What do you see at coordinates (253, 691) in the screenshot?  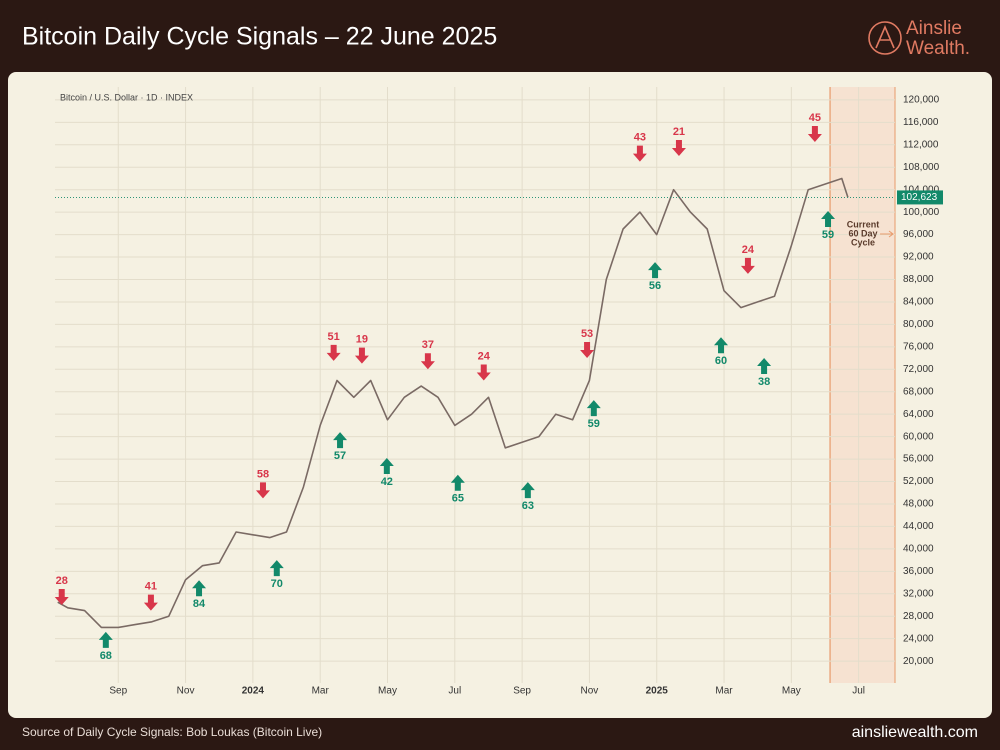 I see `x-tick-label: 2024` at bounding box center [253, 691].